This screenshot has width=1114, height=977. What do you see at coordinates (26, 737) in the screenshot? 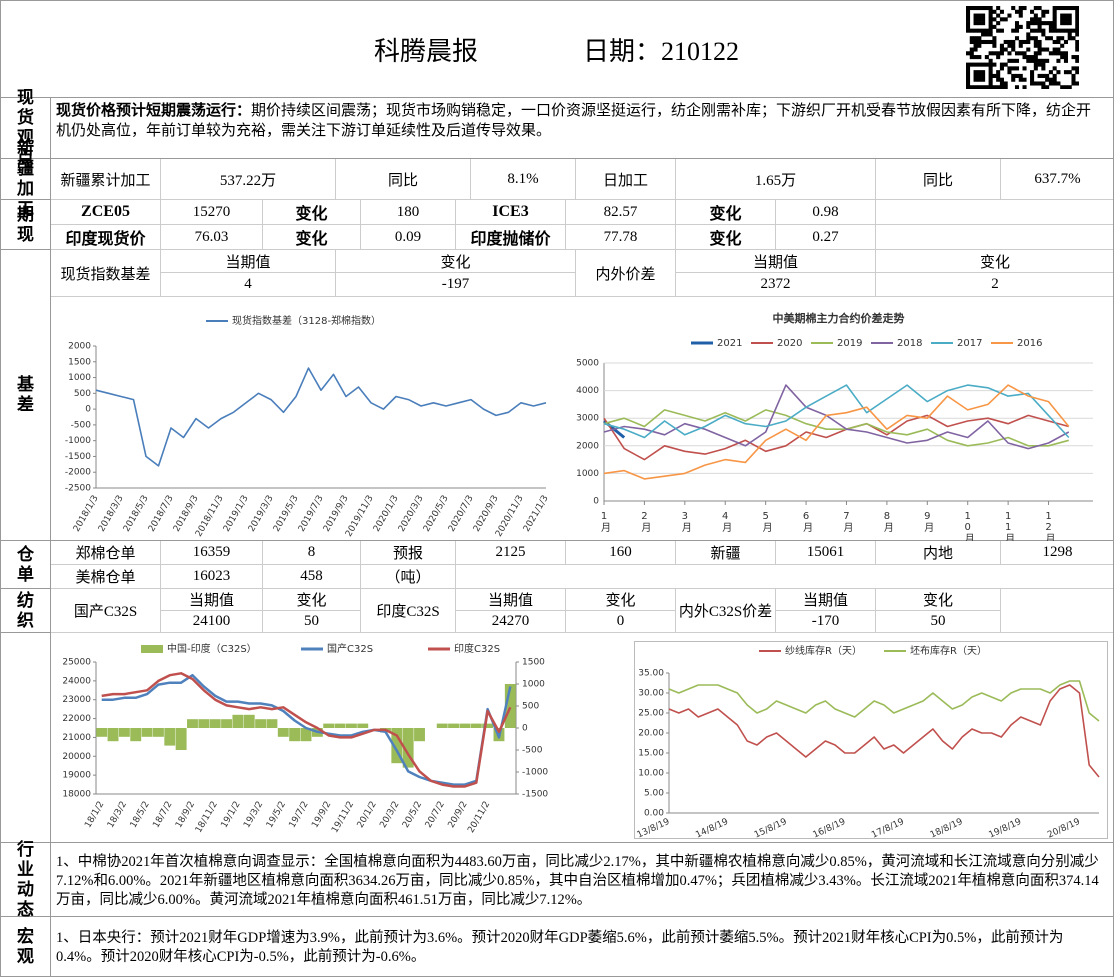
I see `section-label` at bounding box center [26, 737].